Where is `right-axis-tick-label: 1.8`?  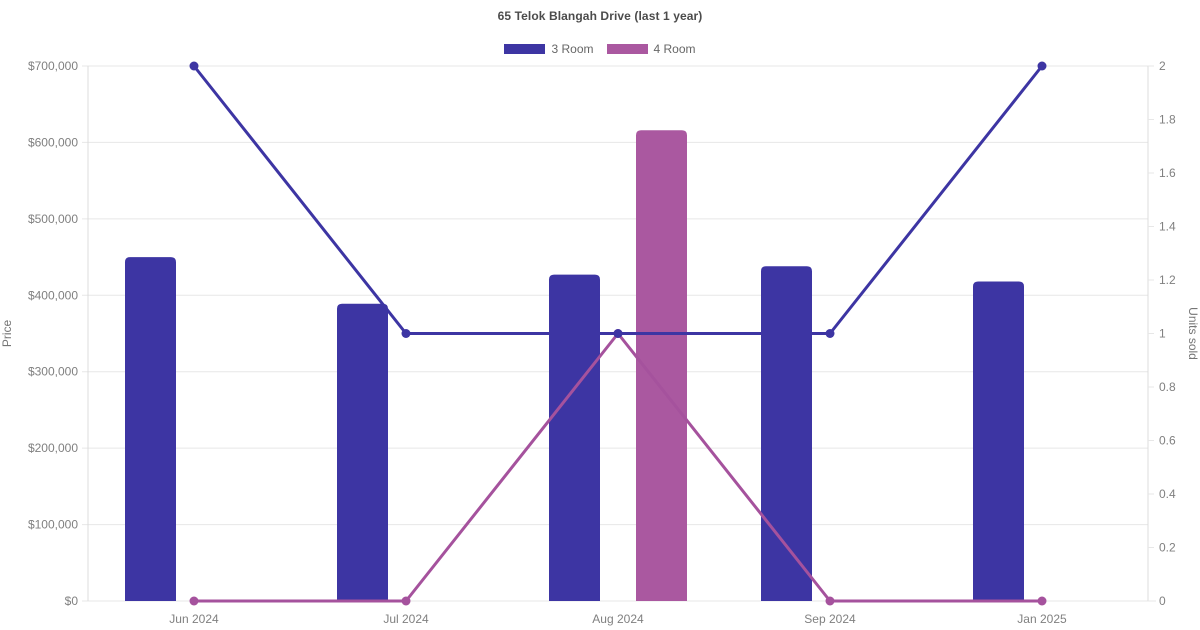
right-axis-tick-label: 1.8 is located at coordinates (1167, 120).